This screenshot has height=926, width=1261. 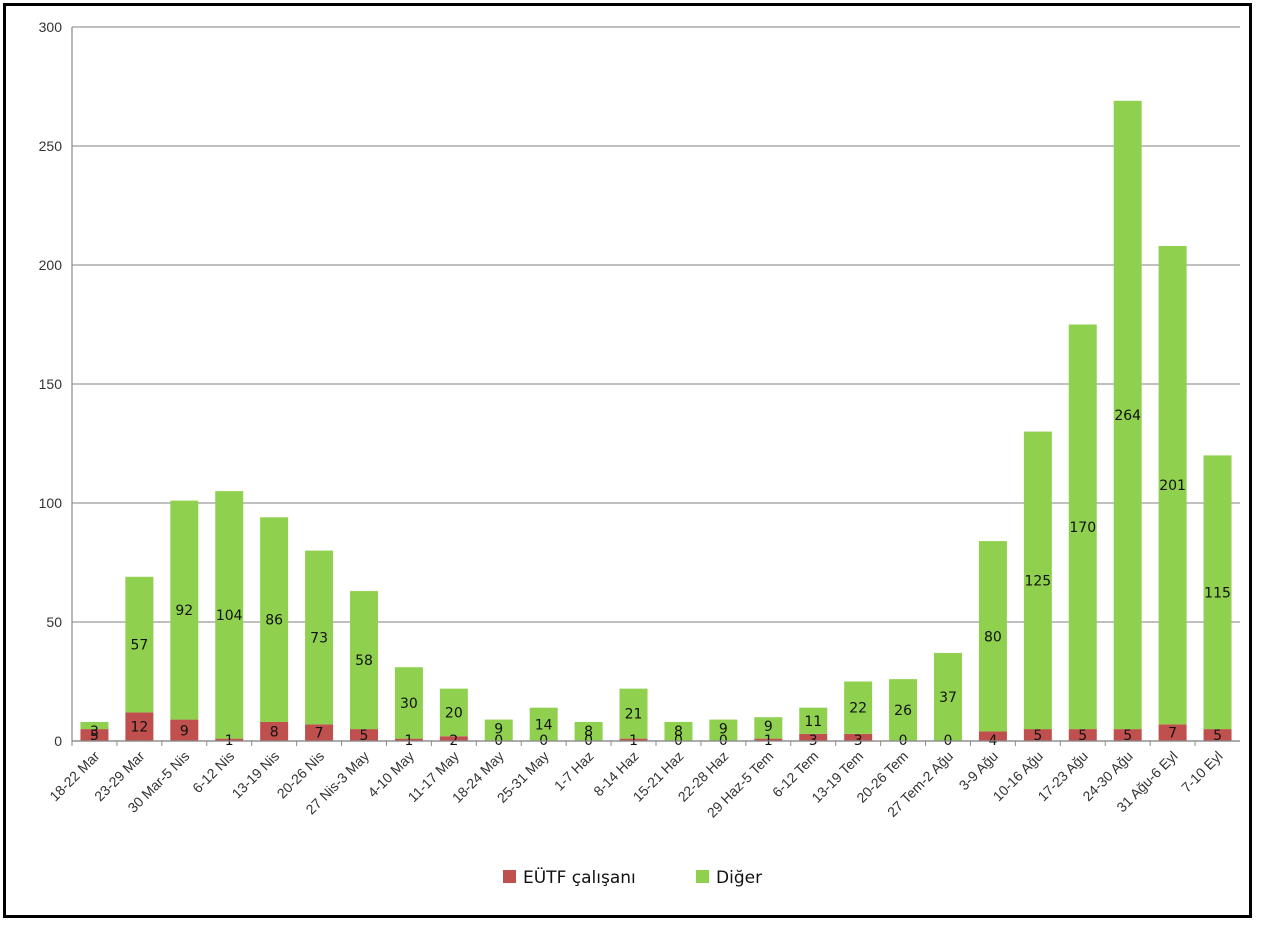 I want to click on data-label-diger: 22, so click(x=858, y=709).